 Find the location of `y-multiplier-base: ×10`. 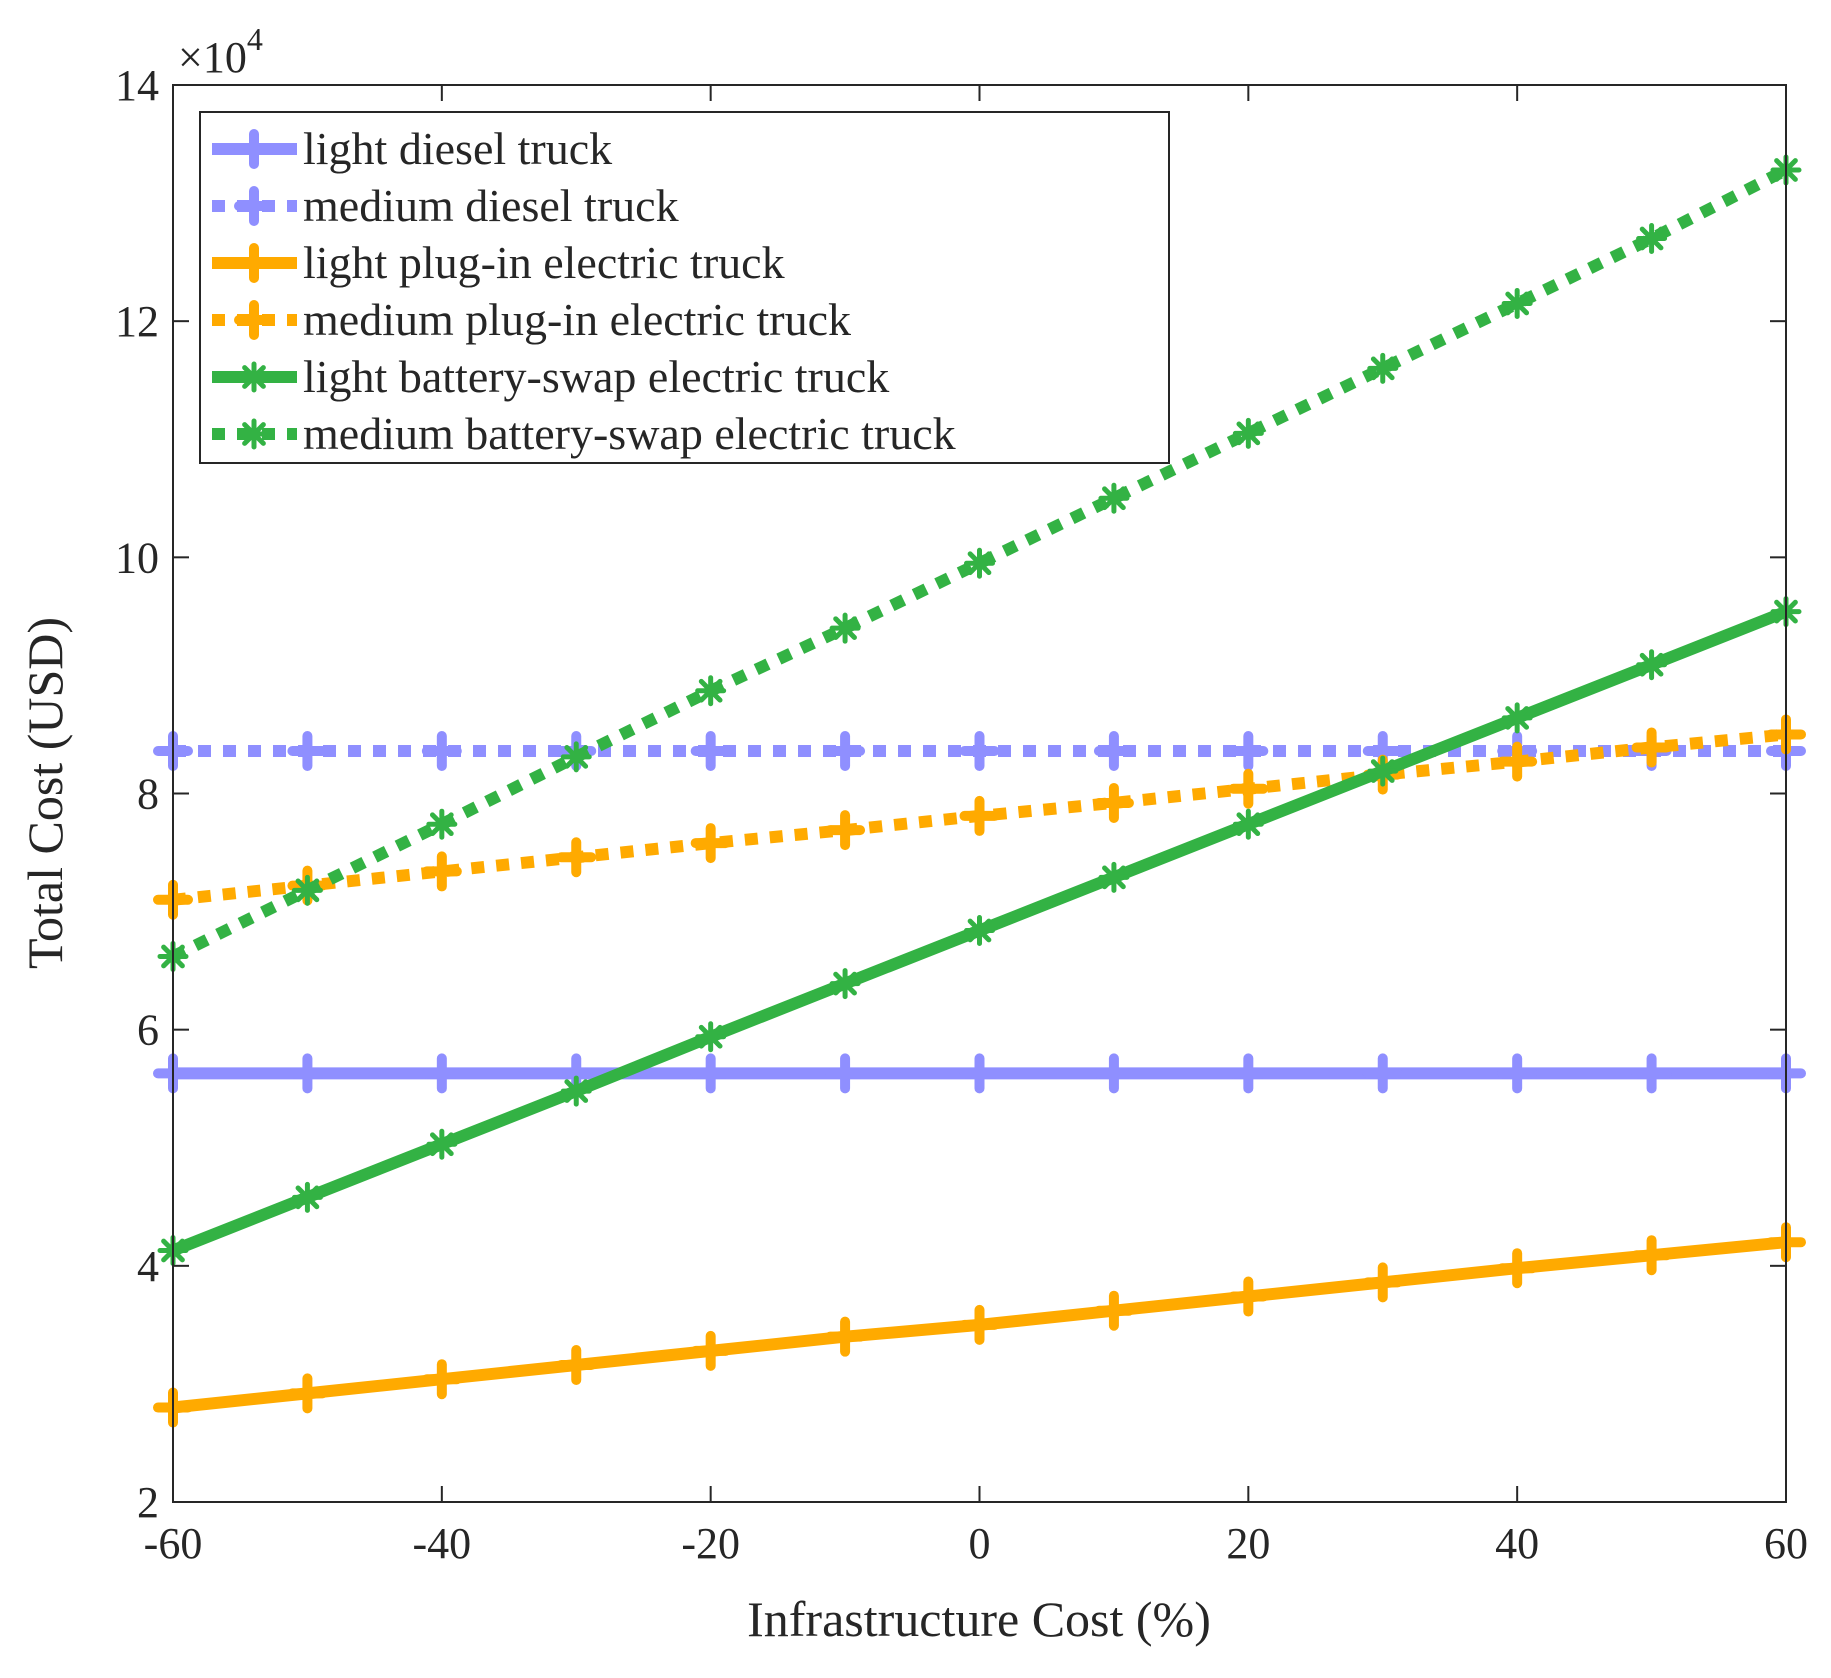

y-multiplier-base: ×10 is located at coordinates (212, 57).